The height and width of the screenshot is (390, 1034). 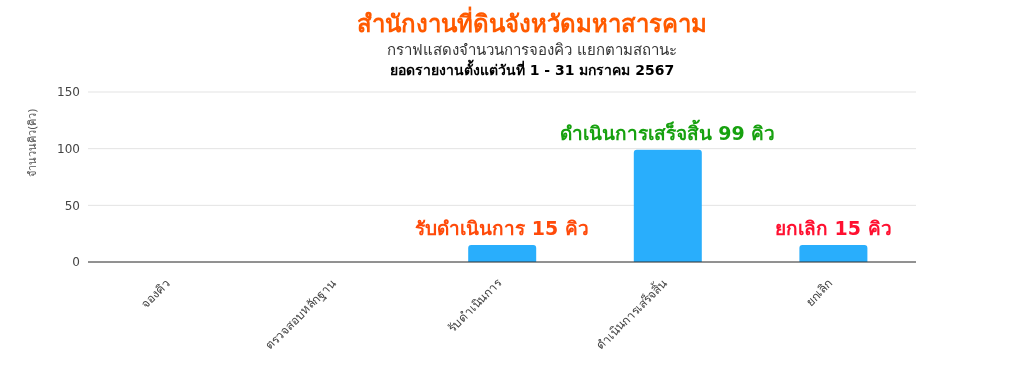 What do you see at coordinates (833, 228) in the screenshot?
I see `annotation: ยกเลิก 15 คิว` at bounding box center [833, 228].